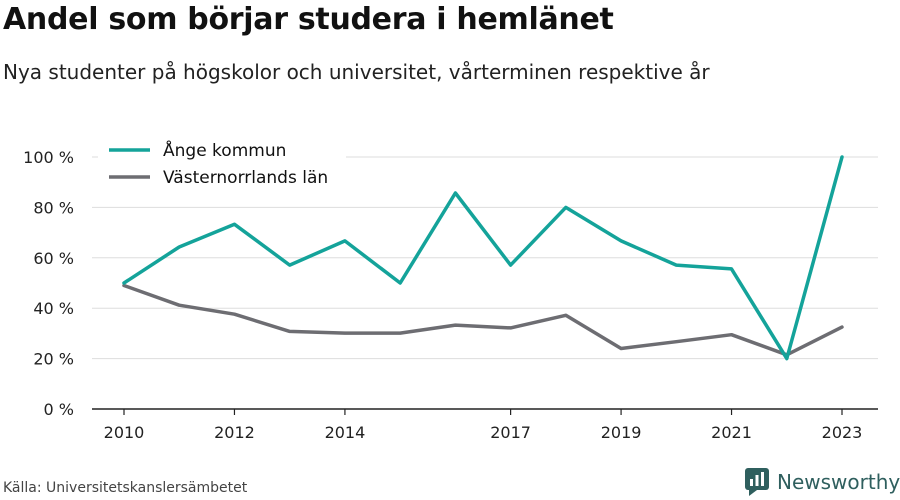 This screenshot has height=500, width=900. Describe the element at coordinates (510, 432) in the screenshot. I see `x-tick-label: 2017` at that location.